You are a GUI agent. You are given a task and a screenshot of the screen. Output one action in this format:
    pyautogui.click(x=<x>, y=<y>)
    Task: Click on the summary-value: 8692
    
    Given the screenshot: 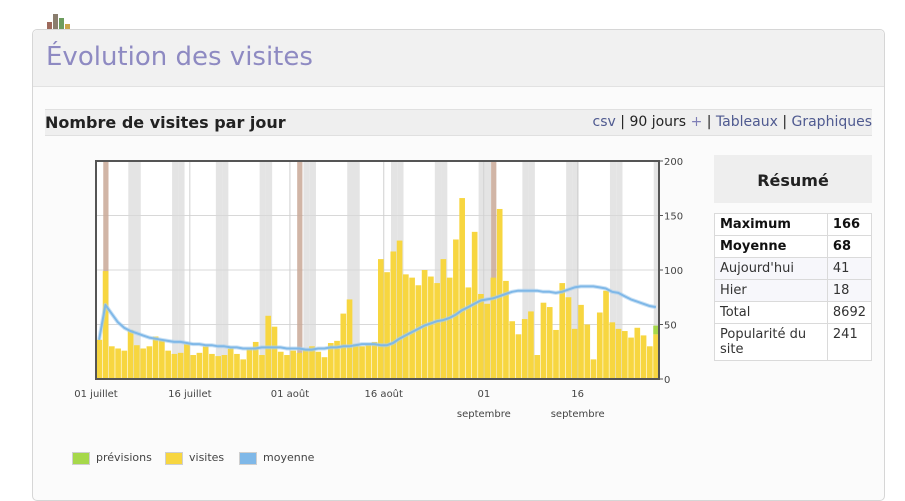 What is the action you would take?
    pyautogui.click(x=849, y=312)
    